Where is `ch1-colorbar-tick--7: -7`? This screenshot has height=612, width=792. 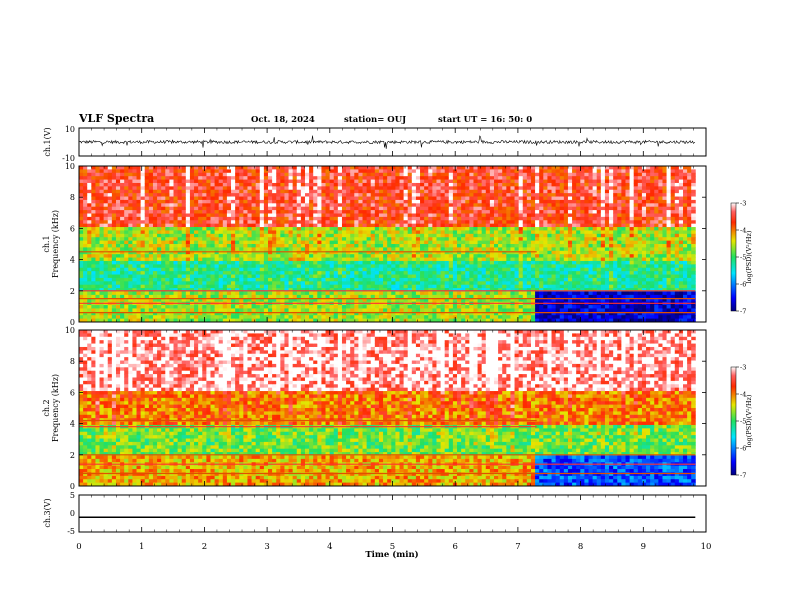
ch1-colorbar-tick--7: -7 is located at coordinates (743, 312).